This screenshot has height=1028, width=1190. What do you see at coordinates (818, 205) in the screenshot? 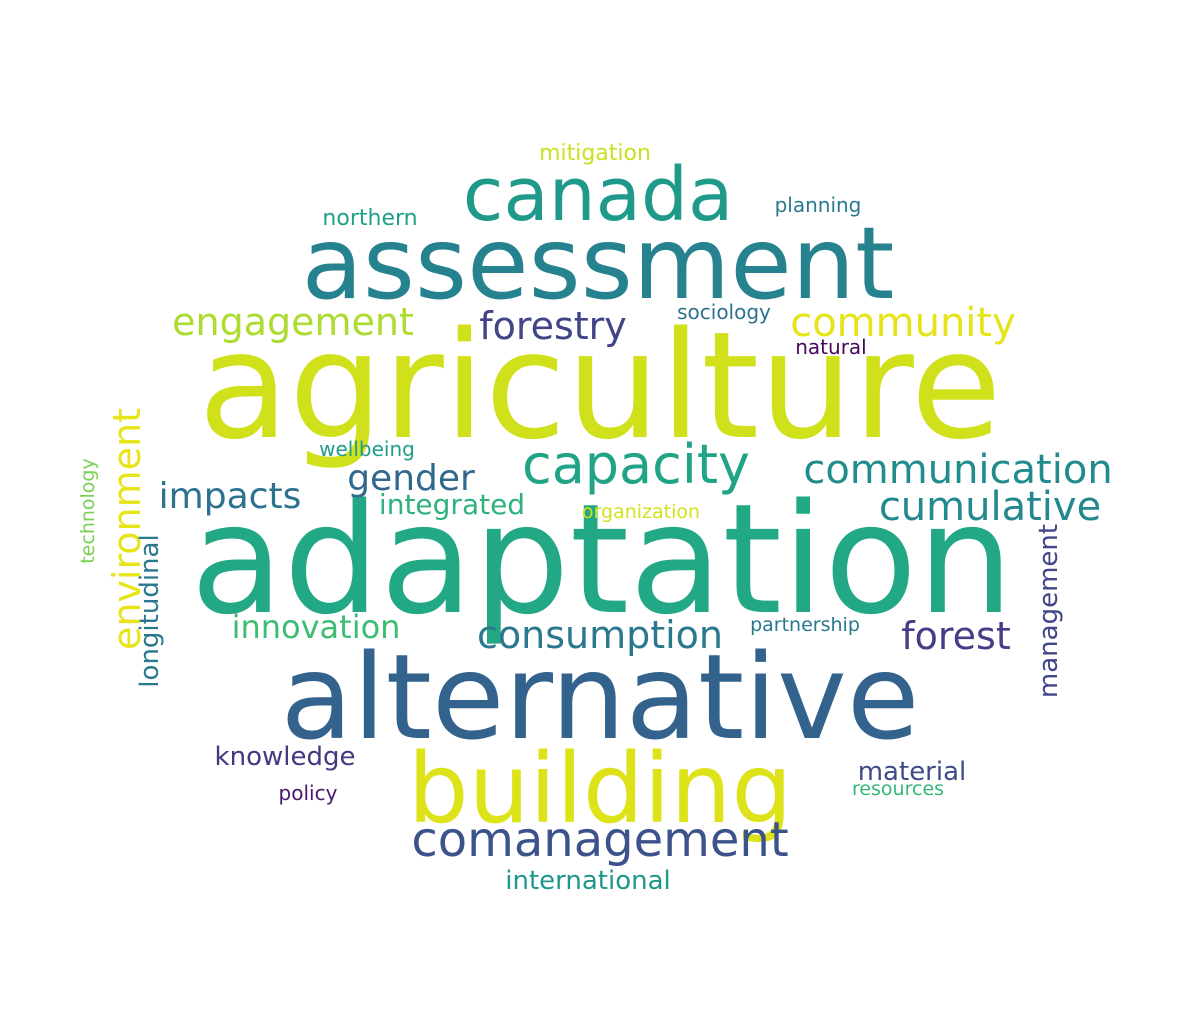
I see `word-planning: planning` at bounding box center [818, 205].